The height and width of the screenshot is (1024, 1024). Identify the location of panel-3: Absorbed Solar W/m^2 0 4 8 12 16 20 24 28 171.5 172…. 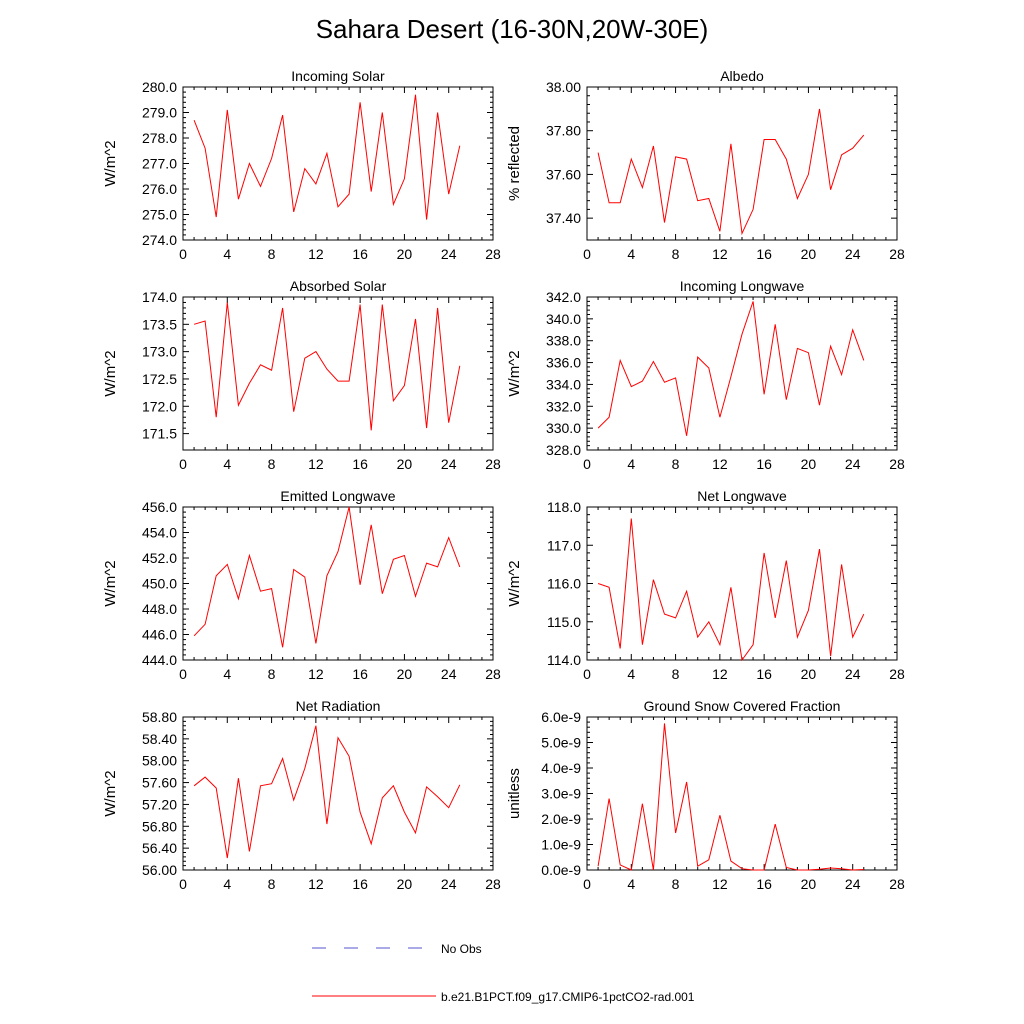
(301, 375).